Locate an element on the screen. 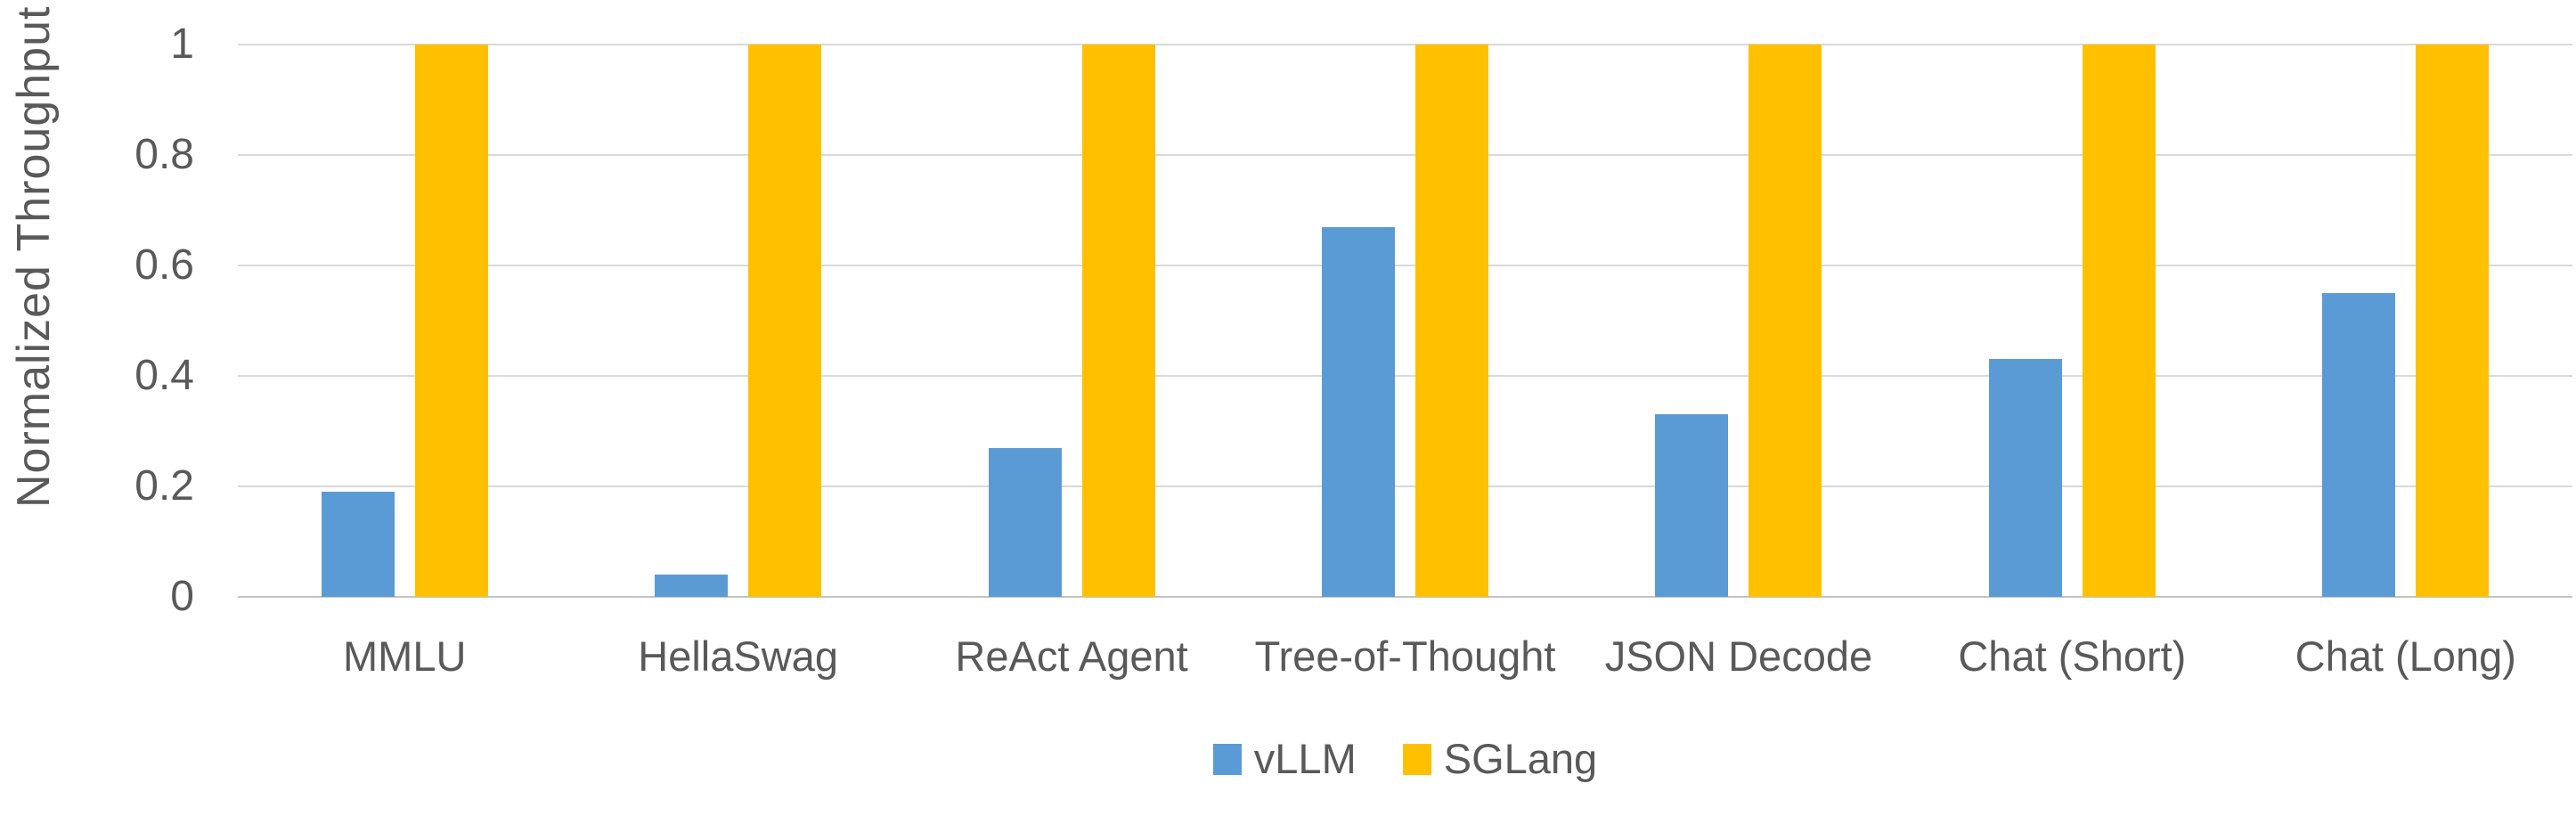 The height and width of the screenshot is (824, 2576). y-tick-label-0: 0 is located at coordinates (182, 596).